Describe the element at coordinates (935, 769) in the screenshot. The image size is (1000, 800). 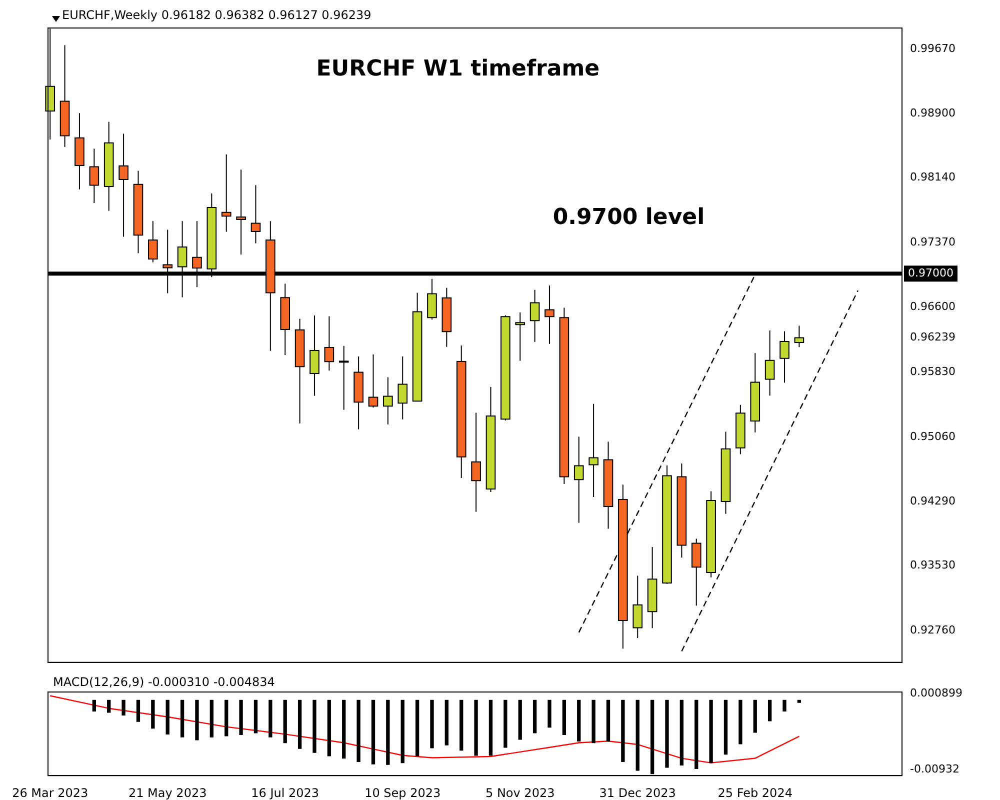
I see `y-tick-label: -0.00932` at that location.